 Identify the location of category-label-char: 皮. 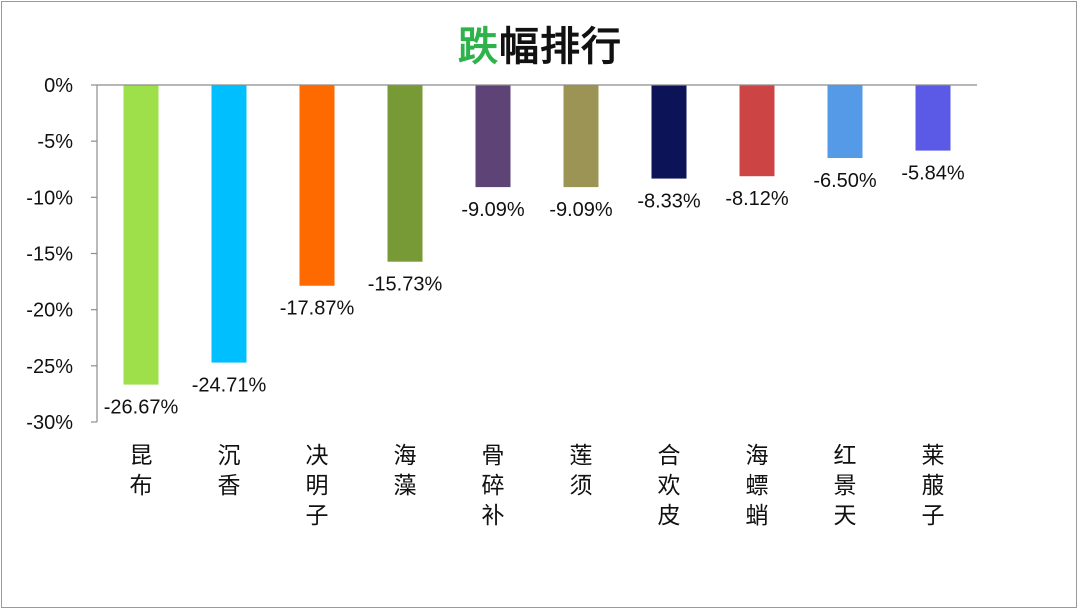
(669, 516).